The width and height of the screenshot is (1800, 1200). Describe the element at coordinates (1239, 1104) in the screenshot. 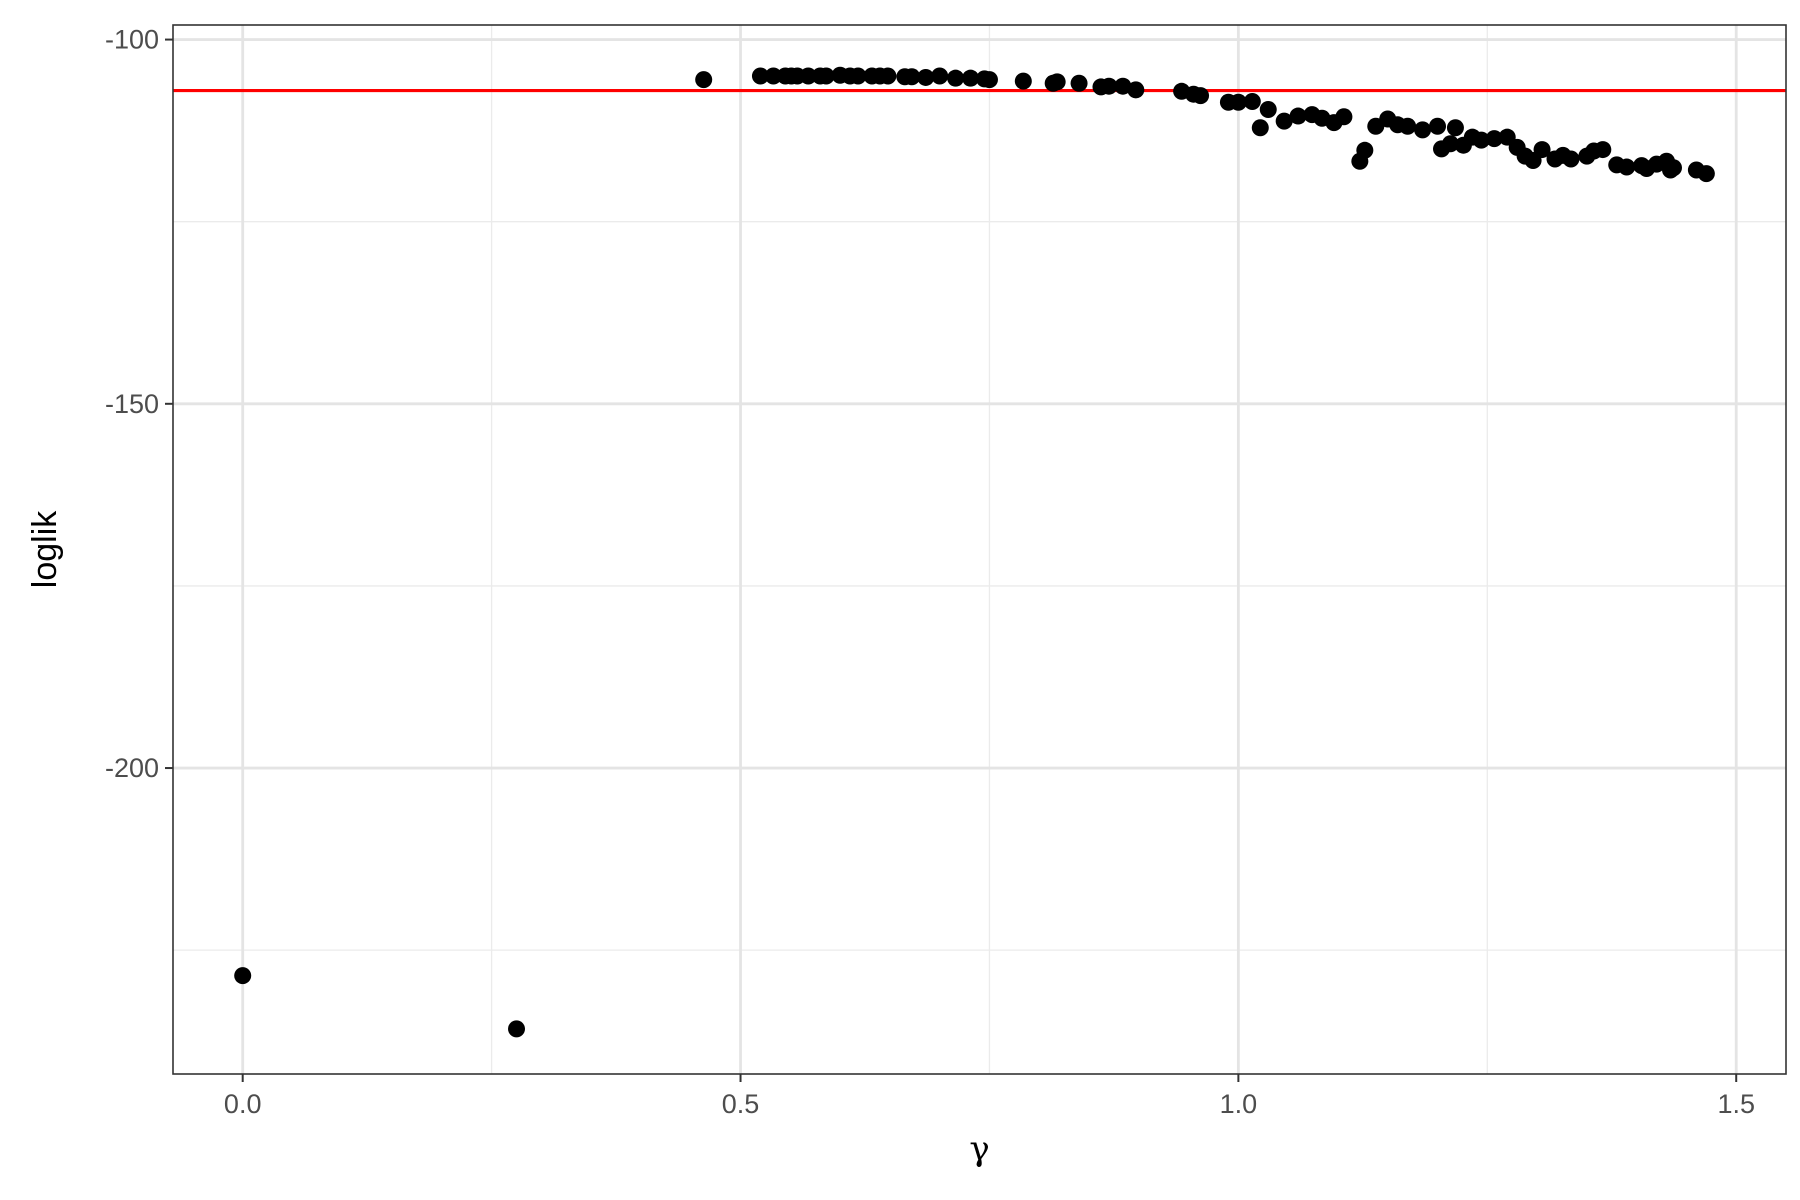

I see `x-tick-label: 1.0` at that location.